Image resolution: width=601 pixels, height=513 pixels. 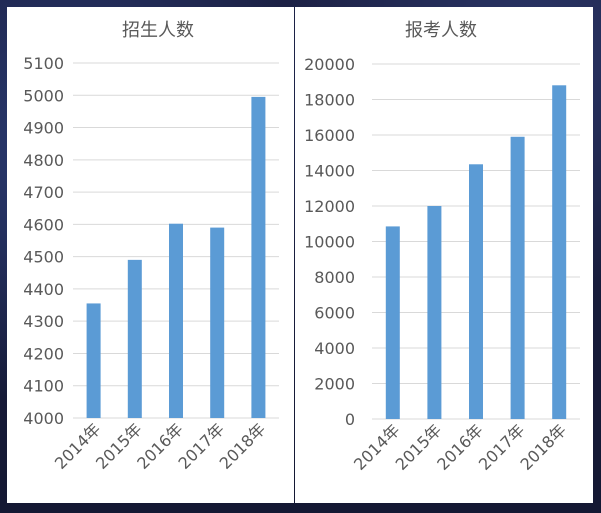 I want to click on x-tick-label: 2015年, so click(x=419, y=447).